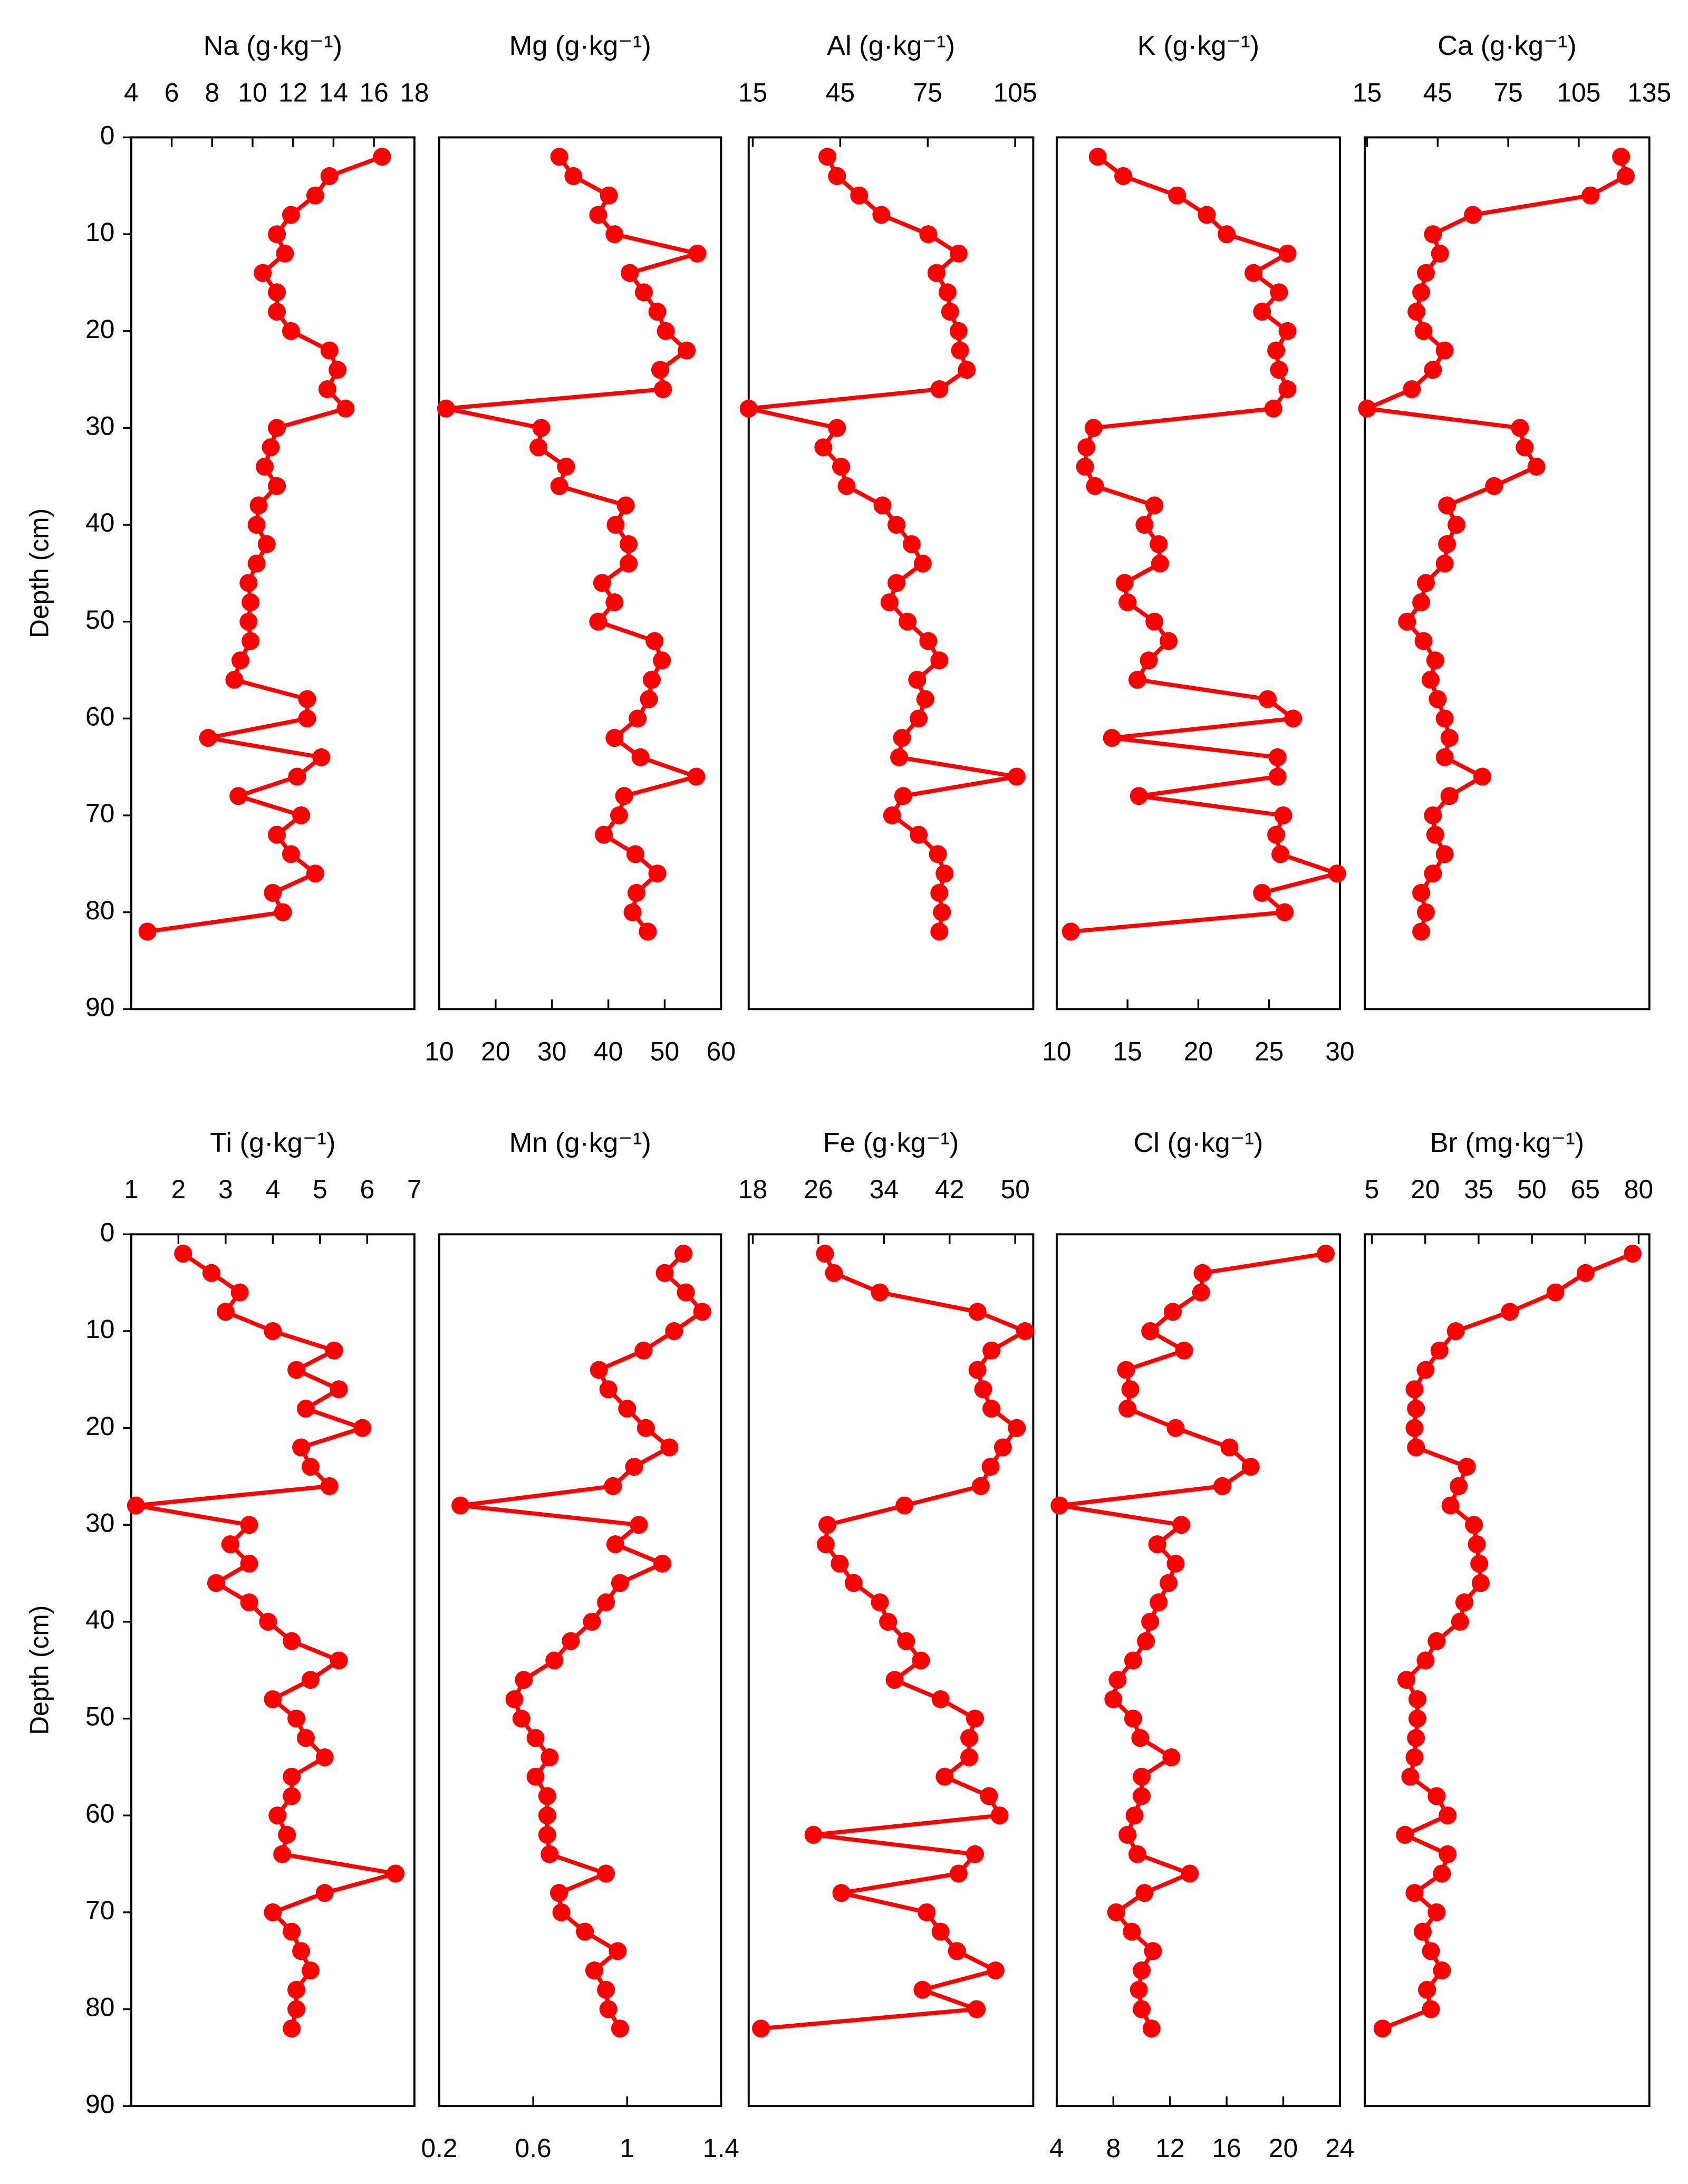 The image size is (1688, 2184). What do you see at coordinates (108, 1232) in the screenshot?
I see `y-tick-label: 0` at bounding box center [108, 1232].